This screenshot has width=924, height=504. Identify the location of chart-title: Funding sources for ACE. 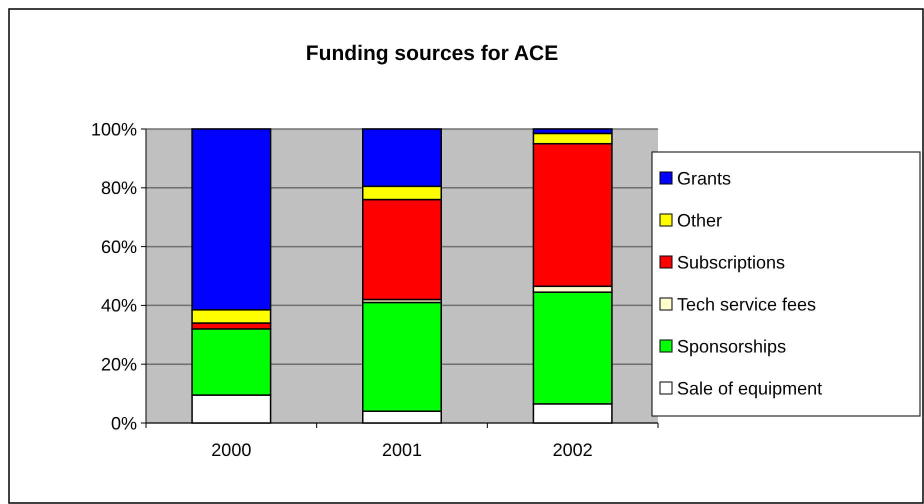
(432, 53).